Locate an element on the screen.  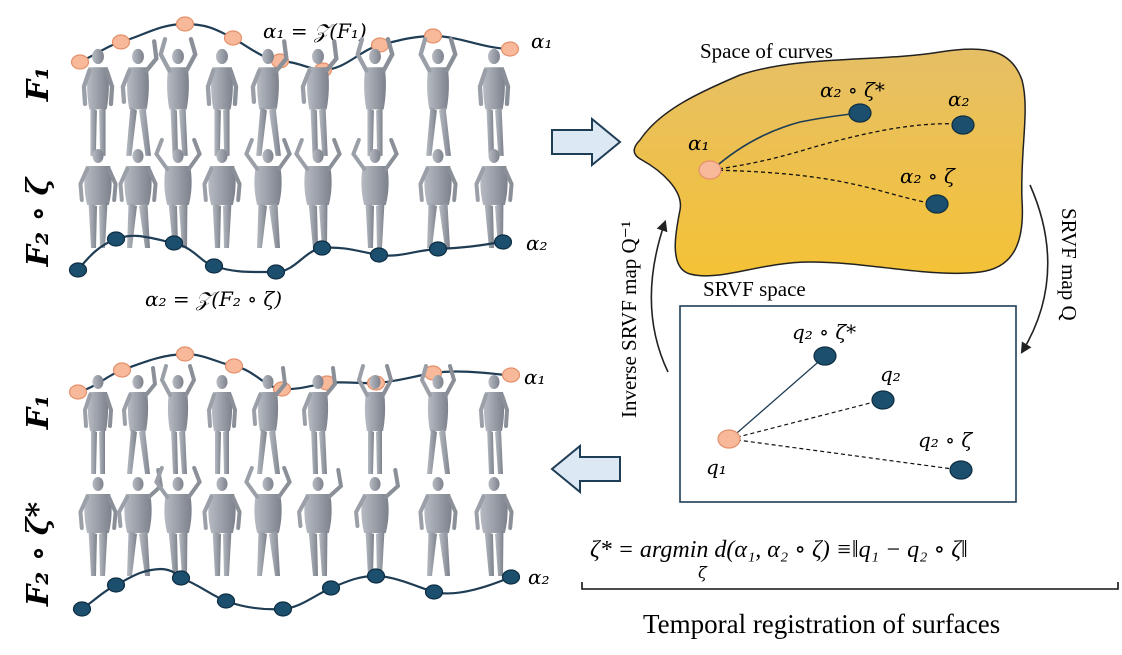
caption: Temporal registration of surfaces is located at coordinates (821, 624).